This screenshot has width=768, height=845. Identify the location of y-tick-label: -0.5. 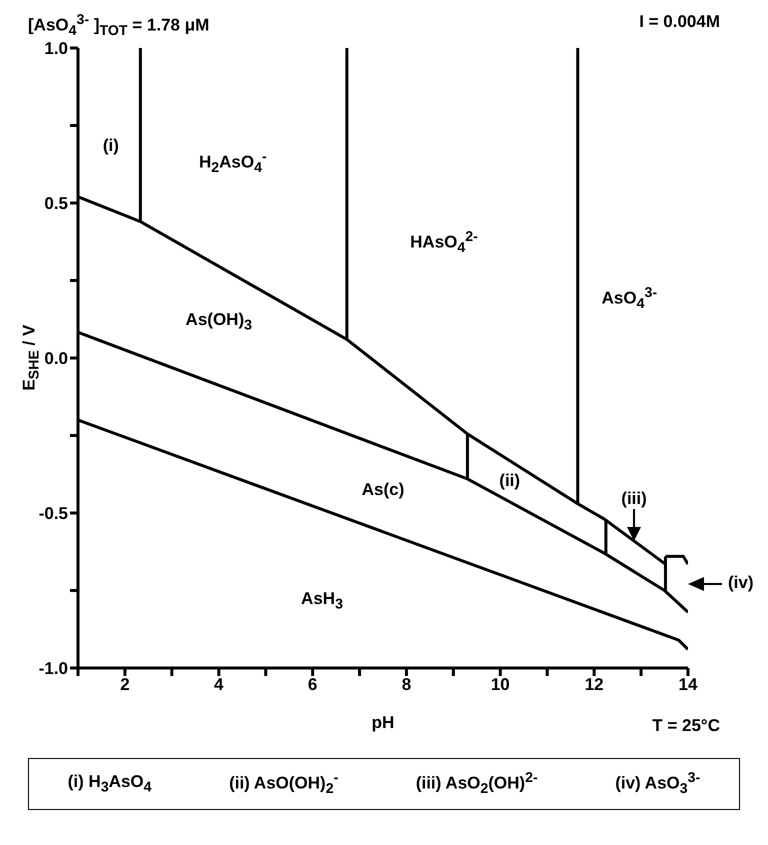
(53, 514).